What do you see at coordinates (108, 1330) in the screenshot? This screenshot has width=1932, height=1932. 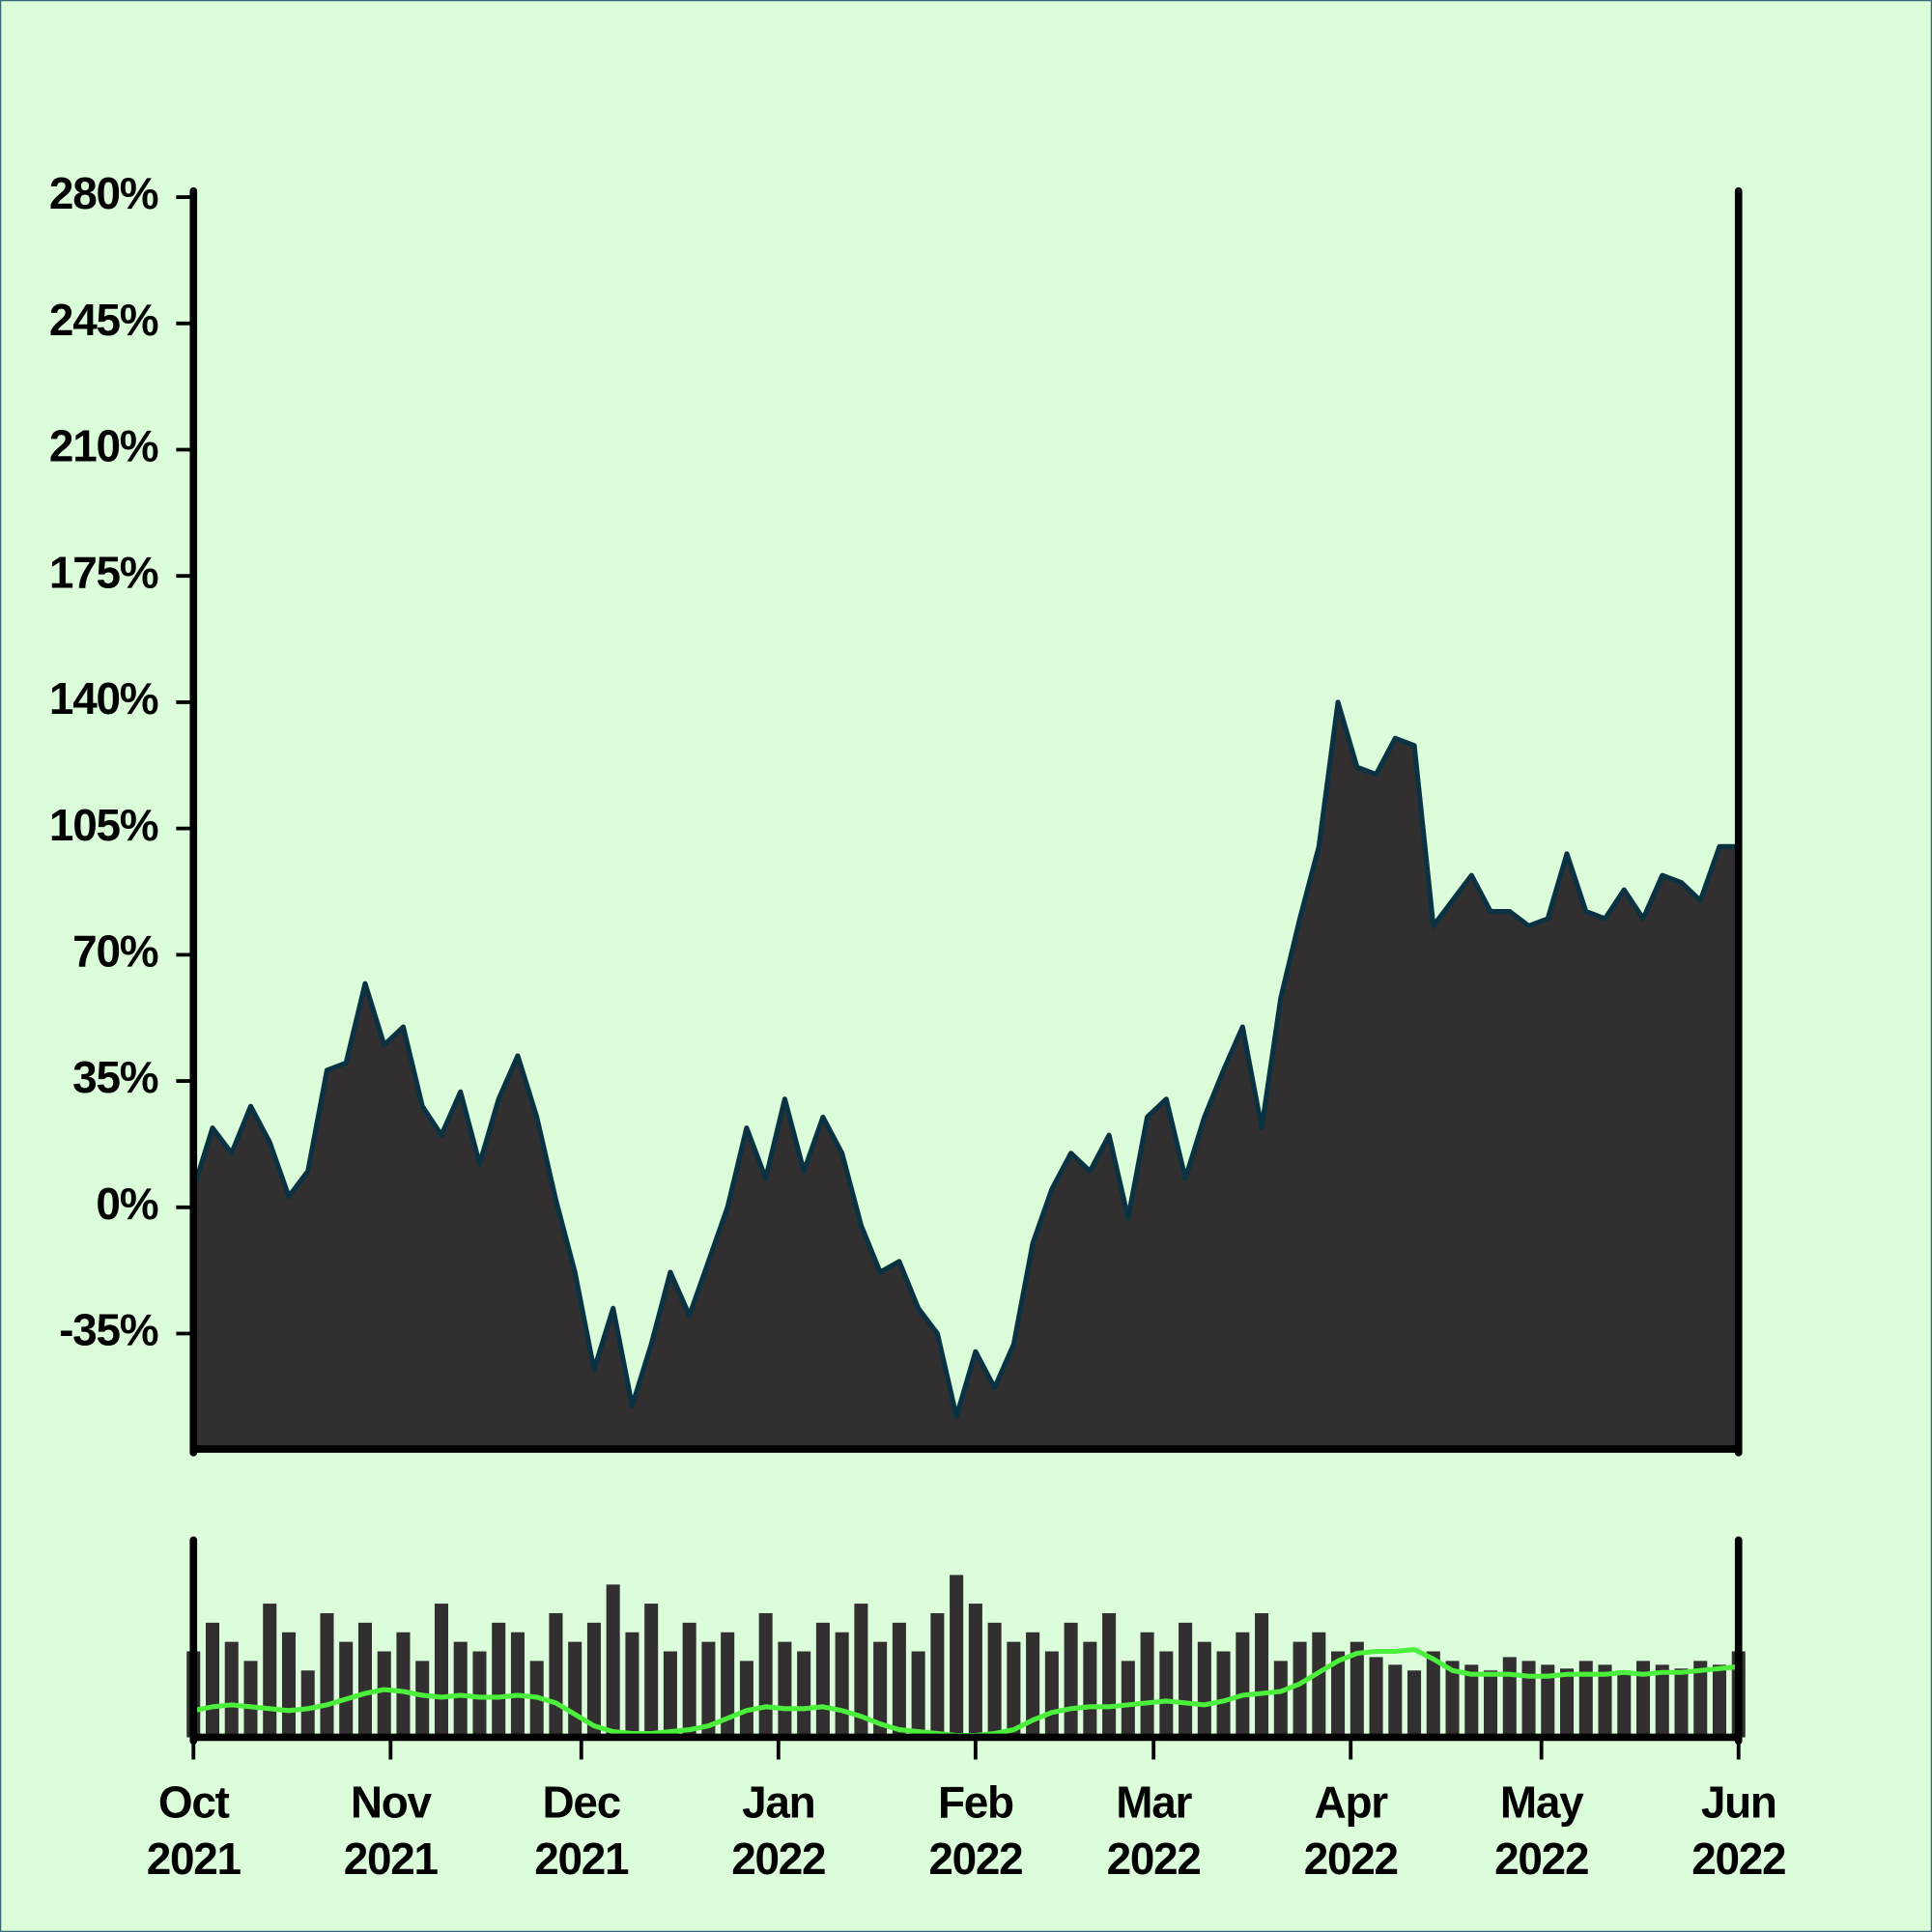 I see `y-tick-label: -35%` at bounding box center [108, 1330].